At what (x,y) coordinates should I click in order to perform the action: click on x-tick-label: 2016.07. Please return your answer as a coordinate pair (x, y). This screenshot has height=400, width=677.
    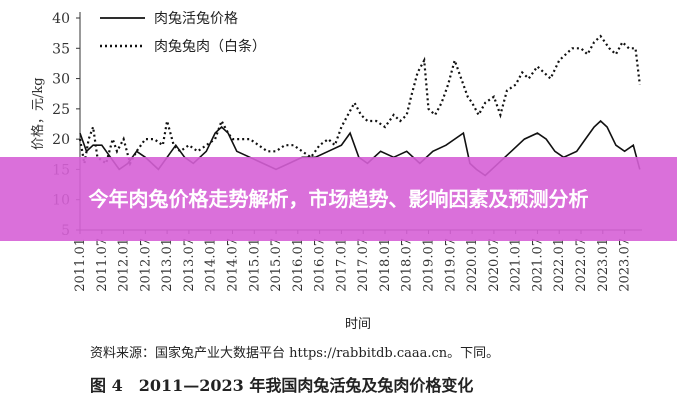
    Looking at the image, I should click on (320, 265).